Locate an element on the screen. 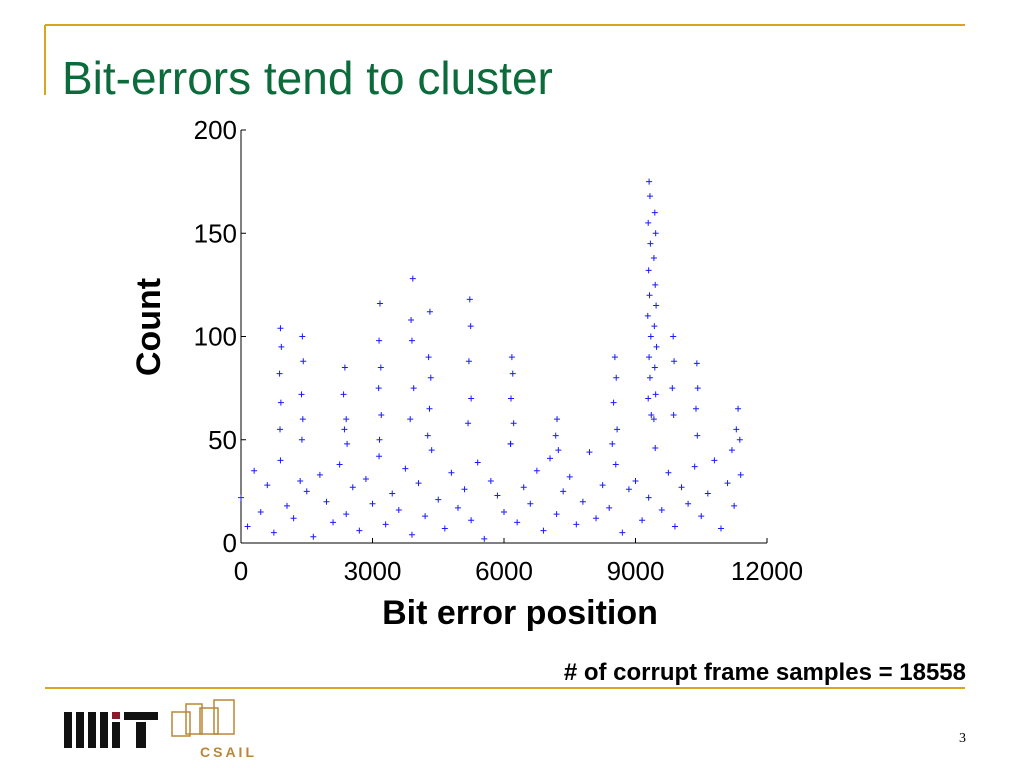  x-tick-label: 0 is located at coordinates (241, 571).